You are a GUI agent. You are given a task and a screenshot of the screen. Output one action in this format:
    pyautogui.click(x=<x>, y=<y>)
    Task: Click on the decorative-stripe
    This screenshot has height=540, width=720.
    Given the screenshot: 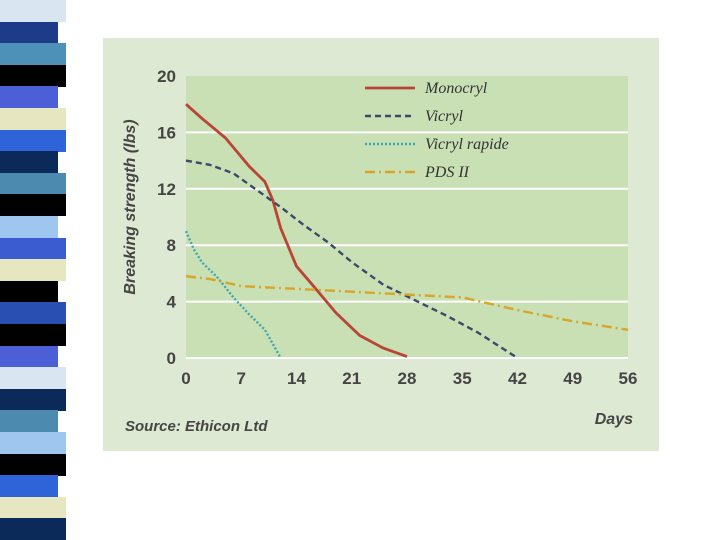 What is the action you would take?
    pyautogui.click(x=33, y=270)
    